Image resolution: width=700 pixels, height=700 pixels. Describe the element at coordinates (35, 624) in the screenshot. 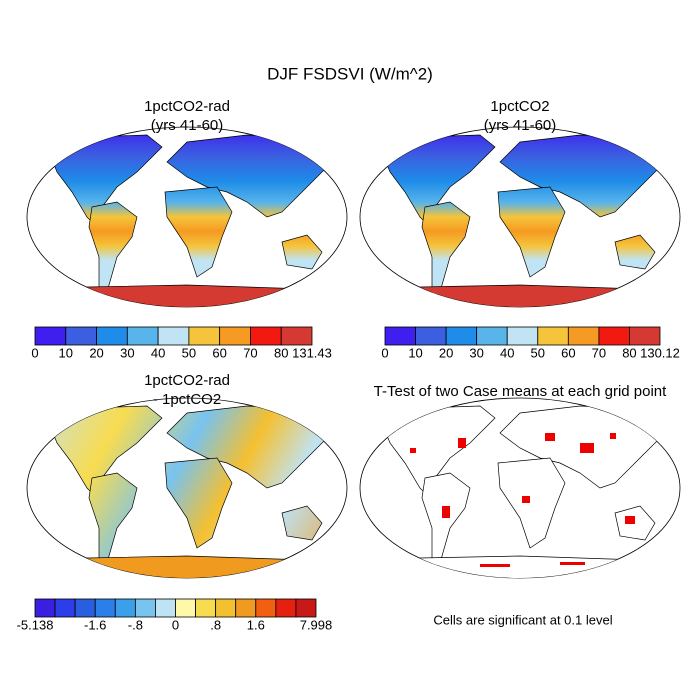

I see `colorbar-label: -5.138` at that location.